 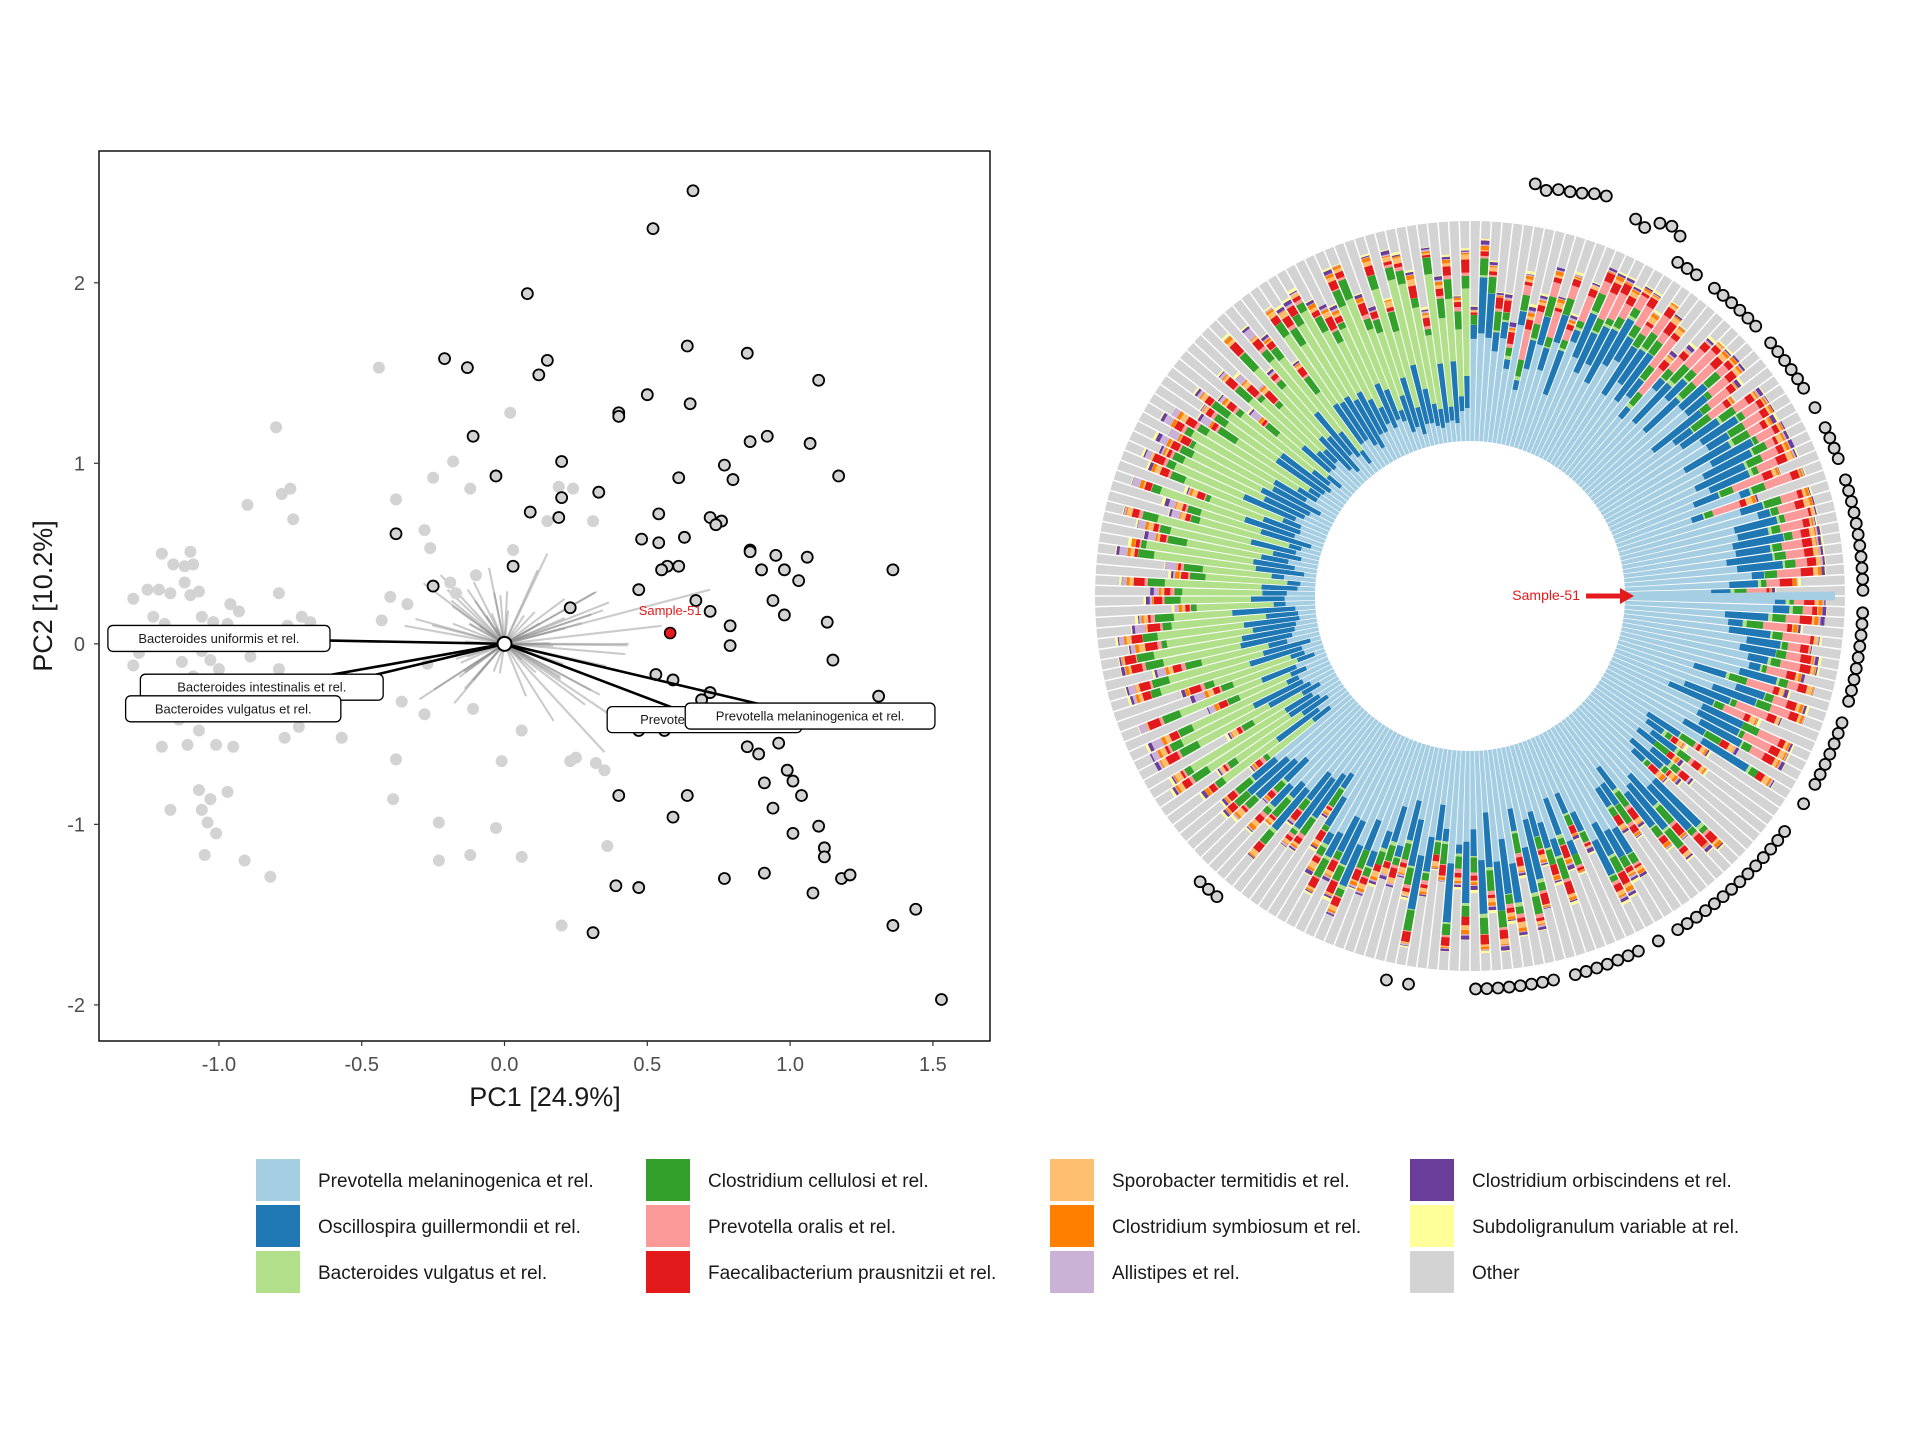 What do you see at coordinates (670, 633) in the screenshot?
I see `highlight-point` at bounding box center [670, 633].